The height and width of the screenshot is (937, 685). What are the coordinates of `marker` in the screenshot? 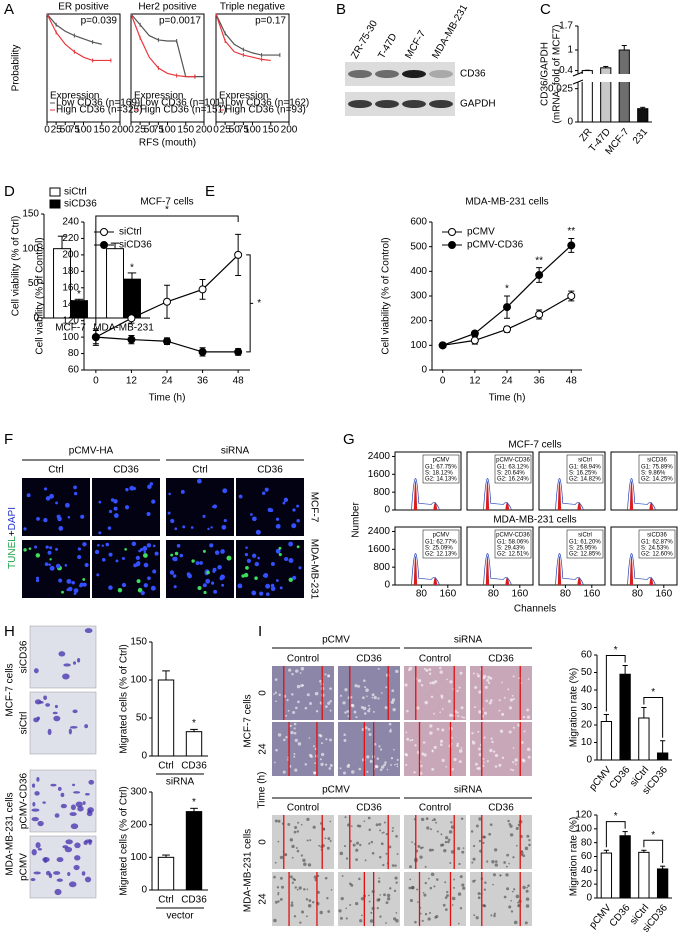 It's located at (95, 337).